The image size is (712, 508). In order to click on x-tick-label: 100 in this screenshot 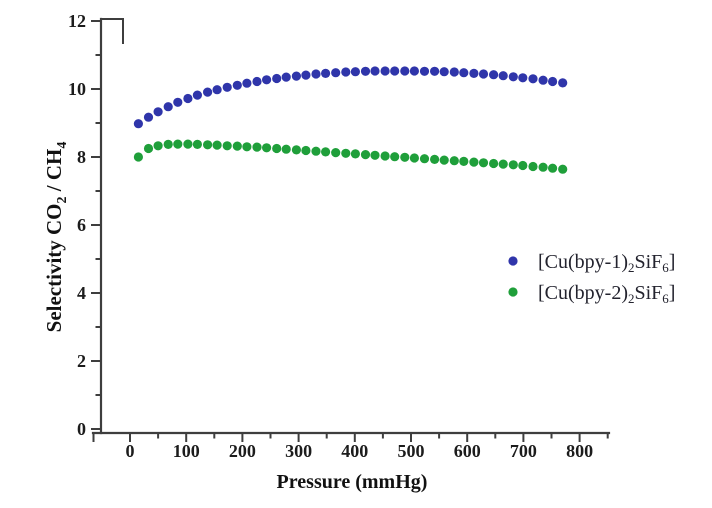, I will do `click(186, 451)`.